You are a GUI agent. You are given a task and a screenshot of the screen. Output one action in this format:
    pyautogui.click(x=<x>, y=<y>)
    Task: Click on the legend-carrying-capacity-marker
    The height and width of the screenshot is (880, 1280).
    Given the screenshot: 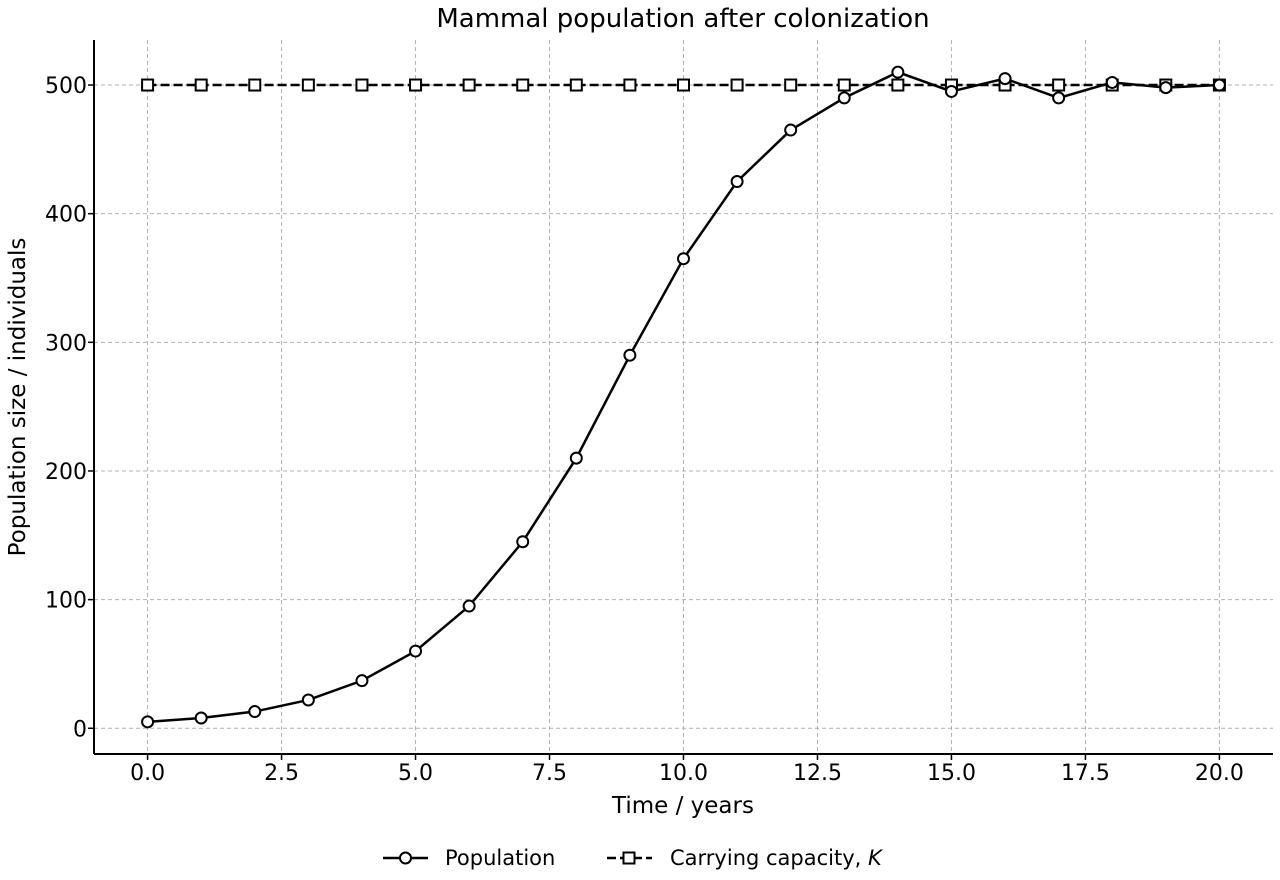 What is the action you would take?
    pyautogui.click(x=629, y=858)
    